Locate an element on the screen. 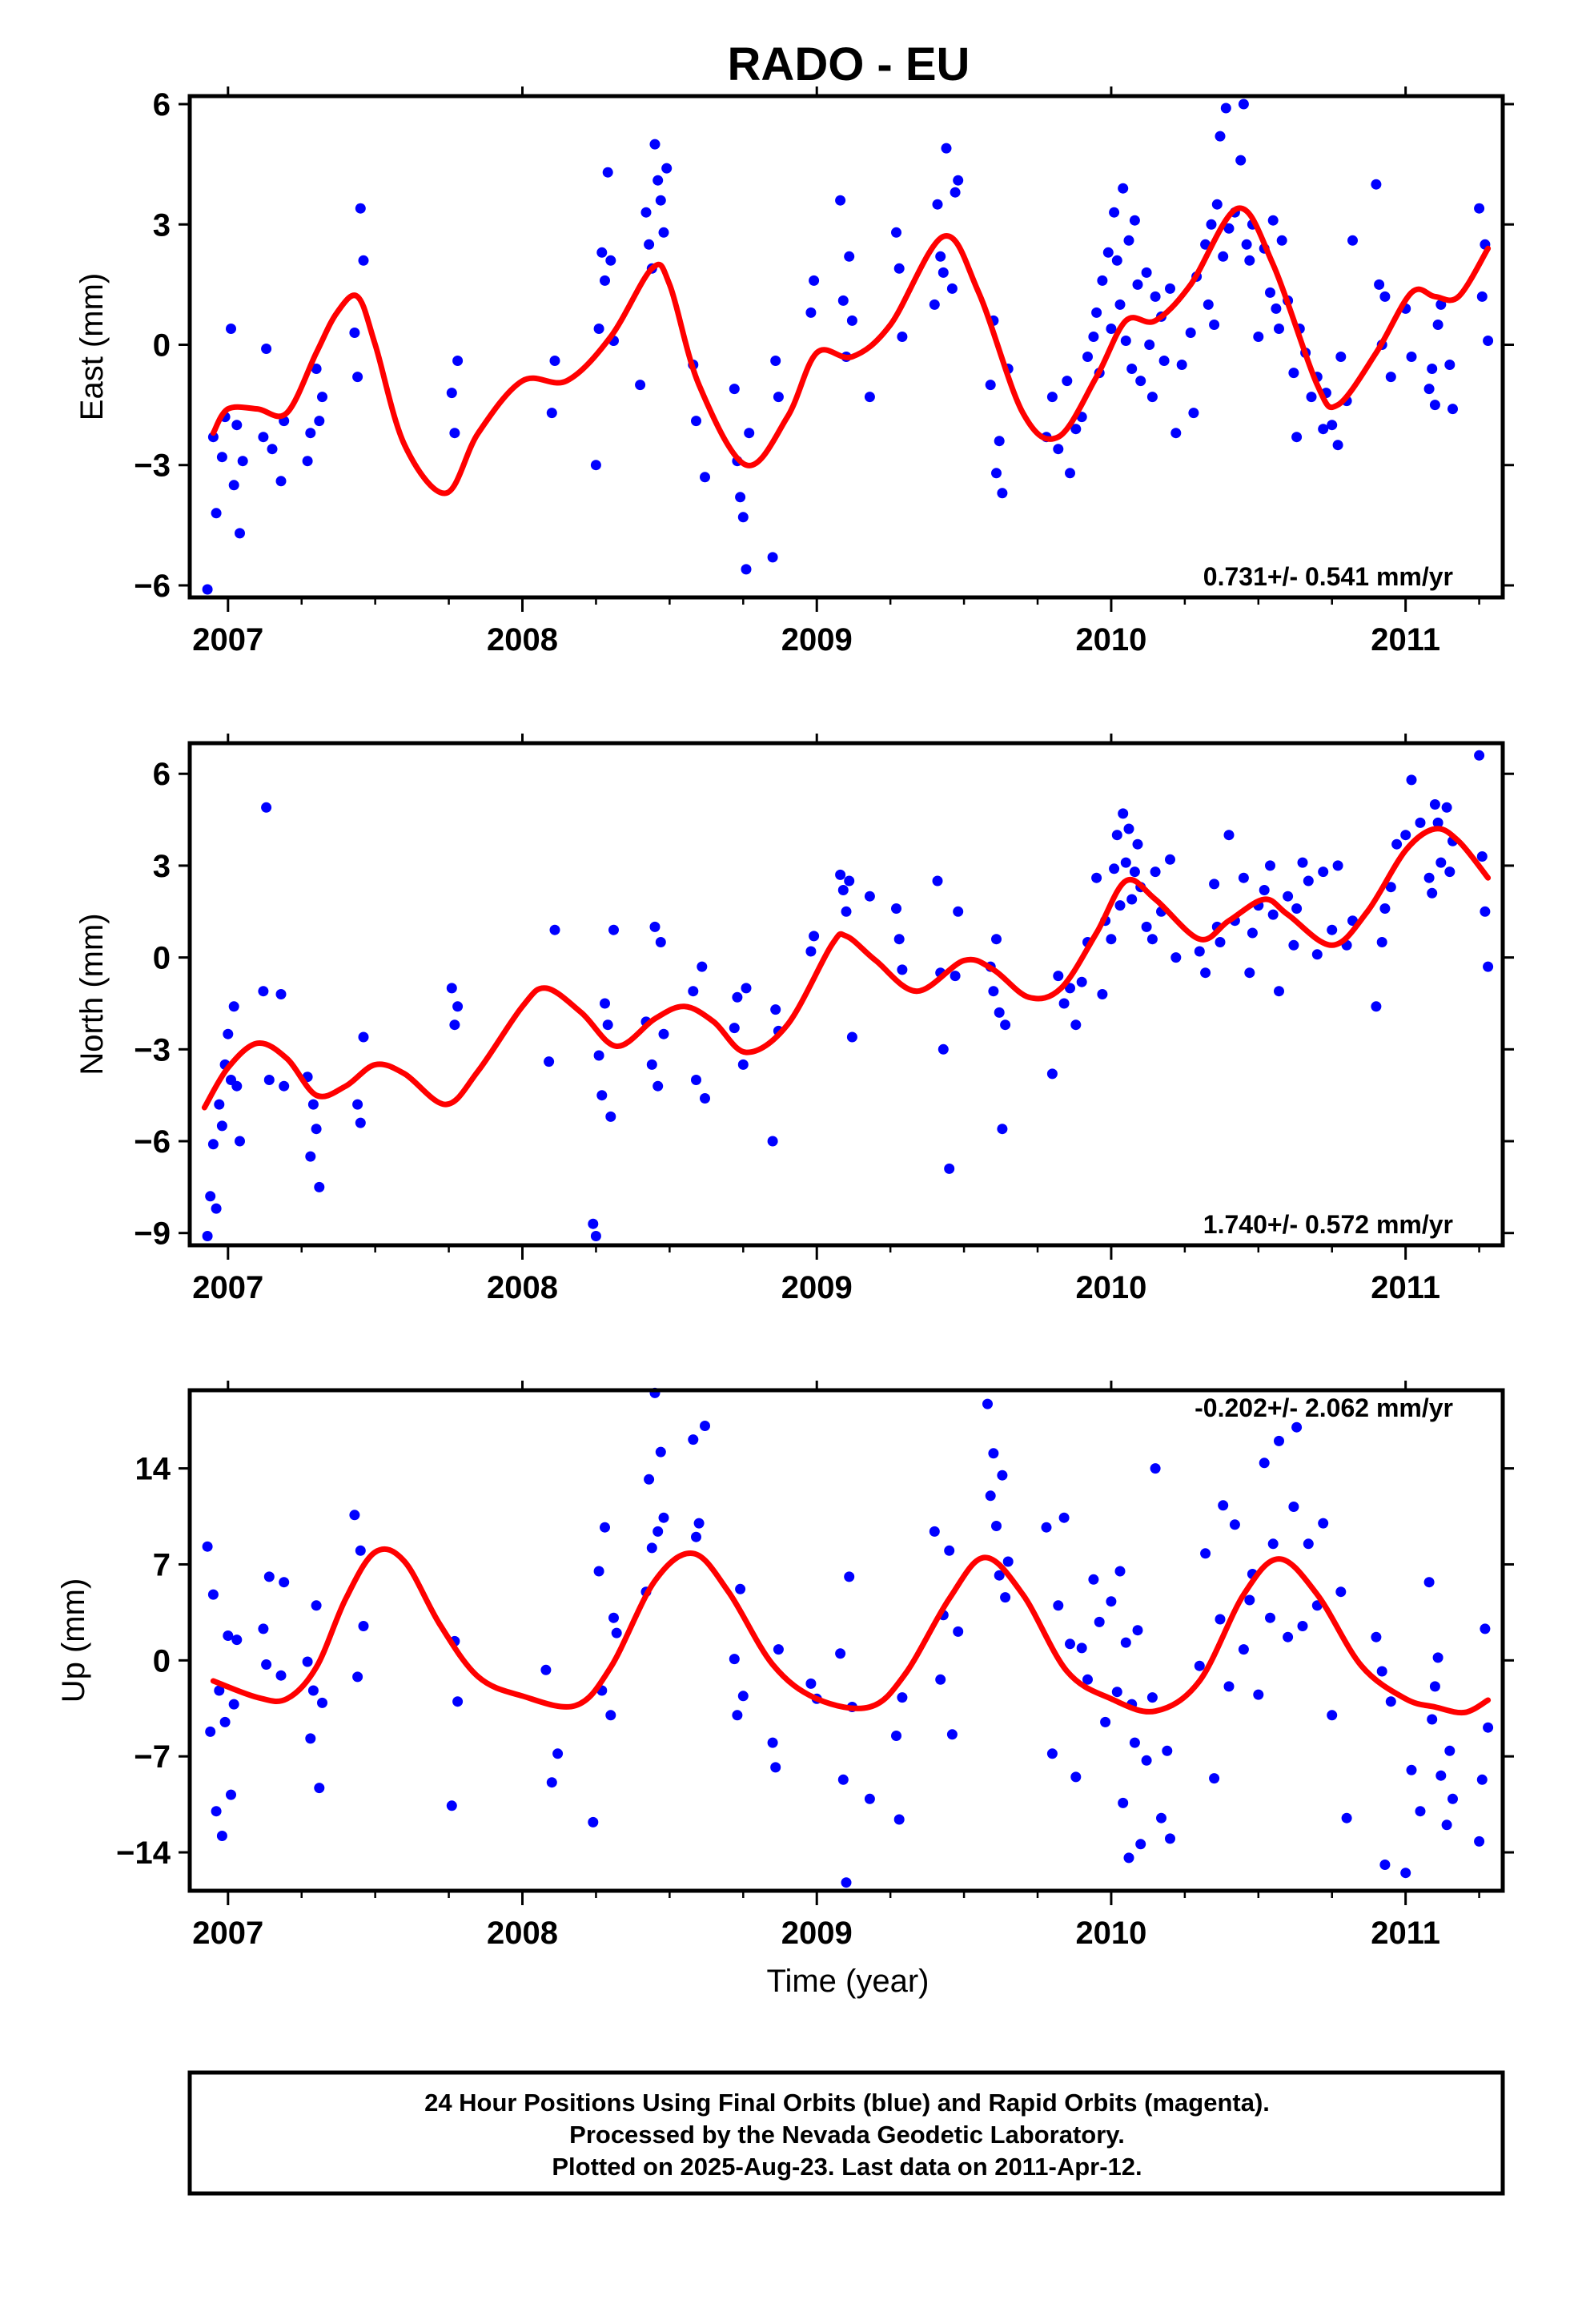  up-xtick-label: 2008 is located at coordinates (522, 1934).